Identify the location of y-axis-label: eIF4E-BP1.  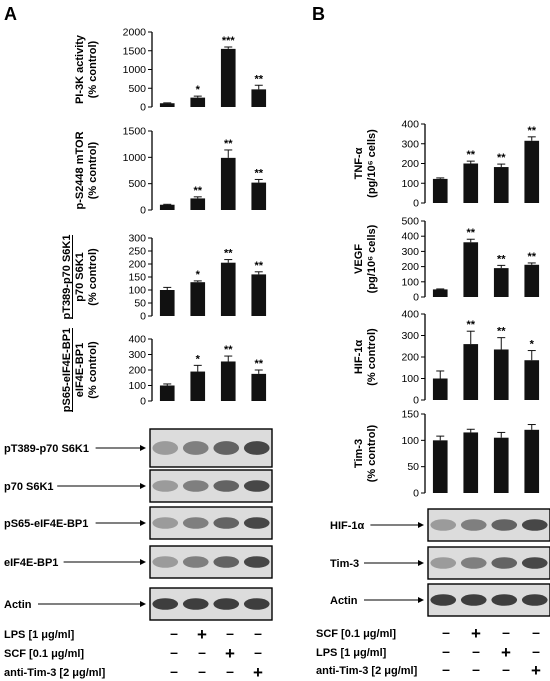
(80, 370).